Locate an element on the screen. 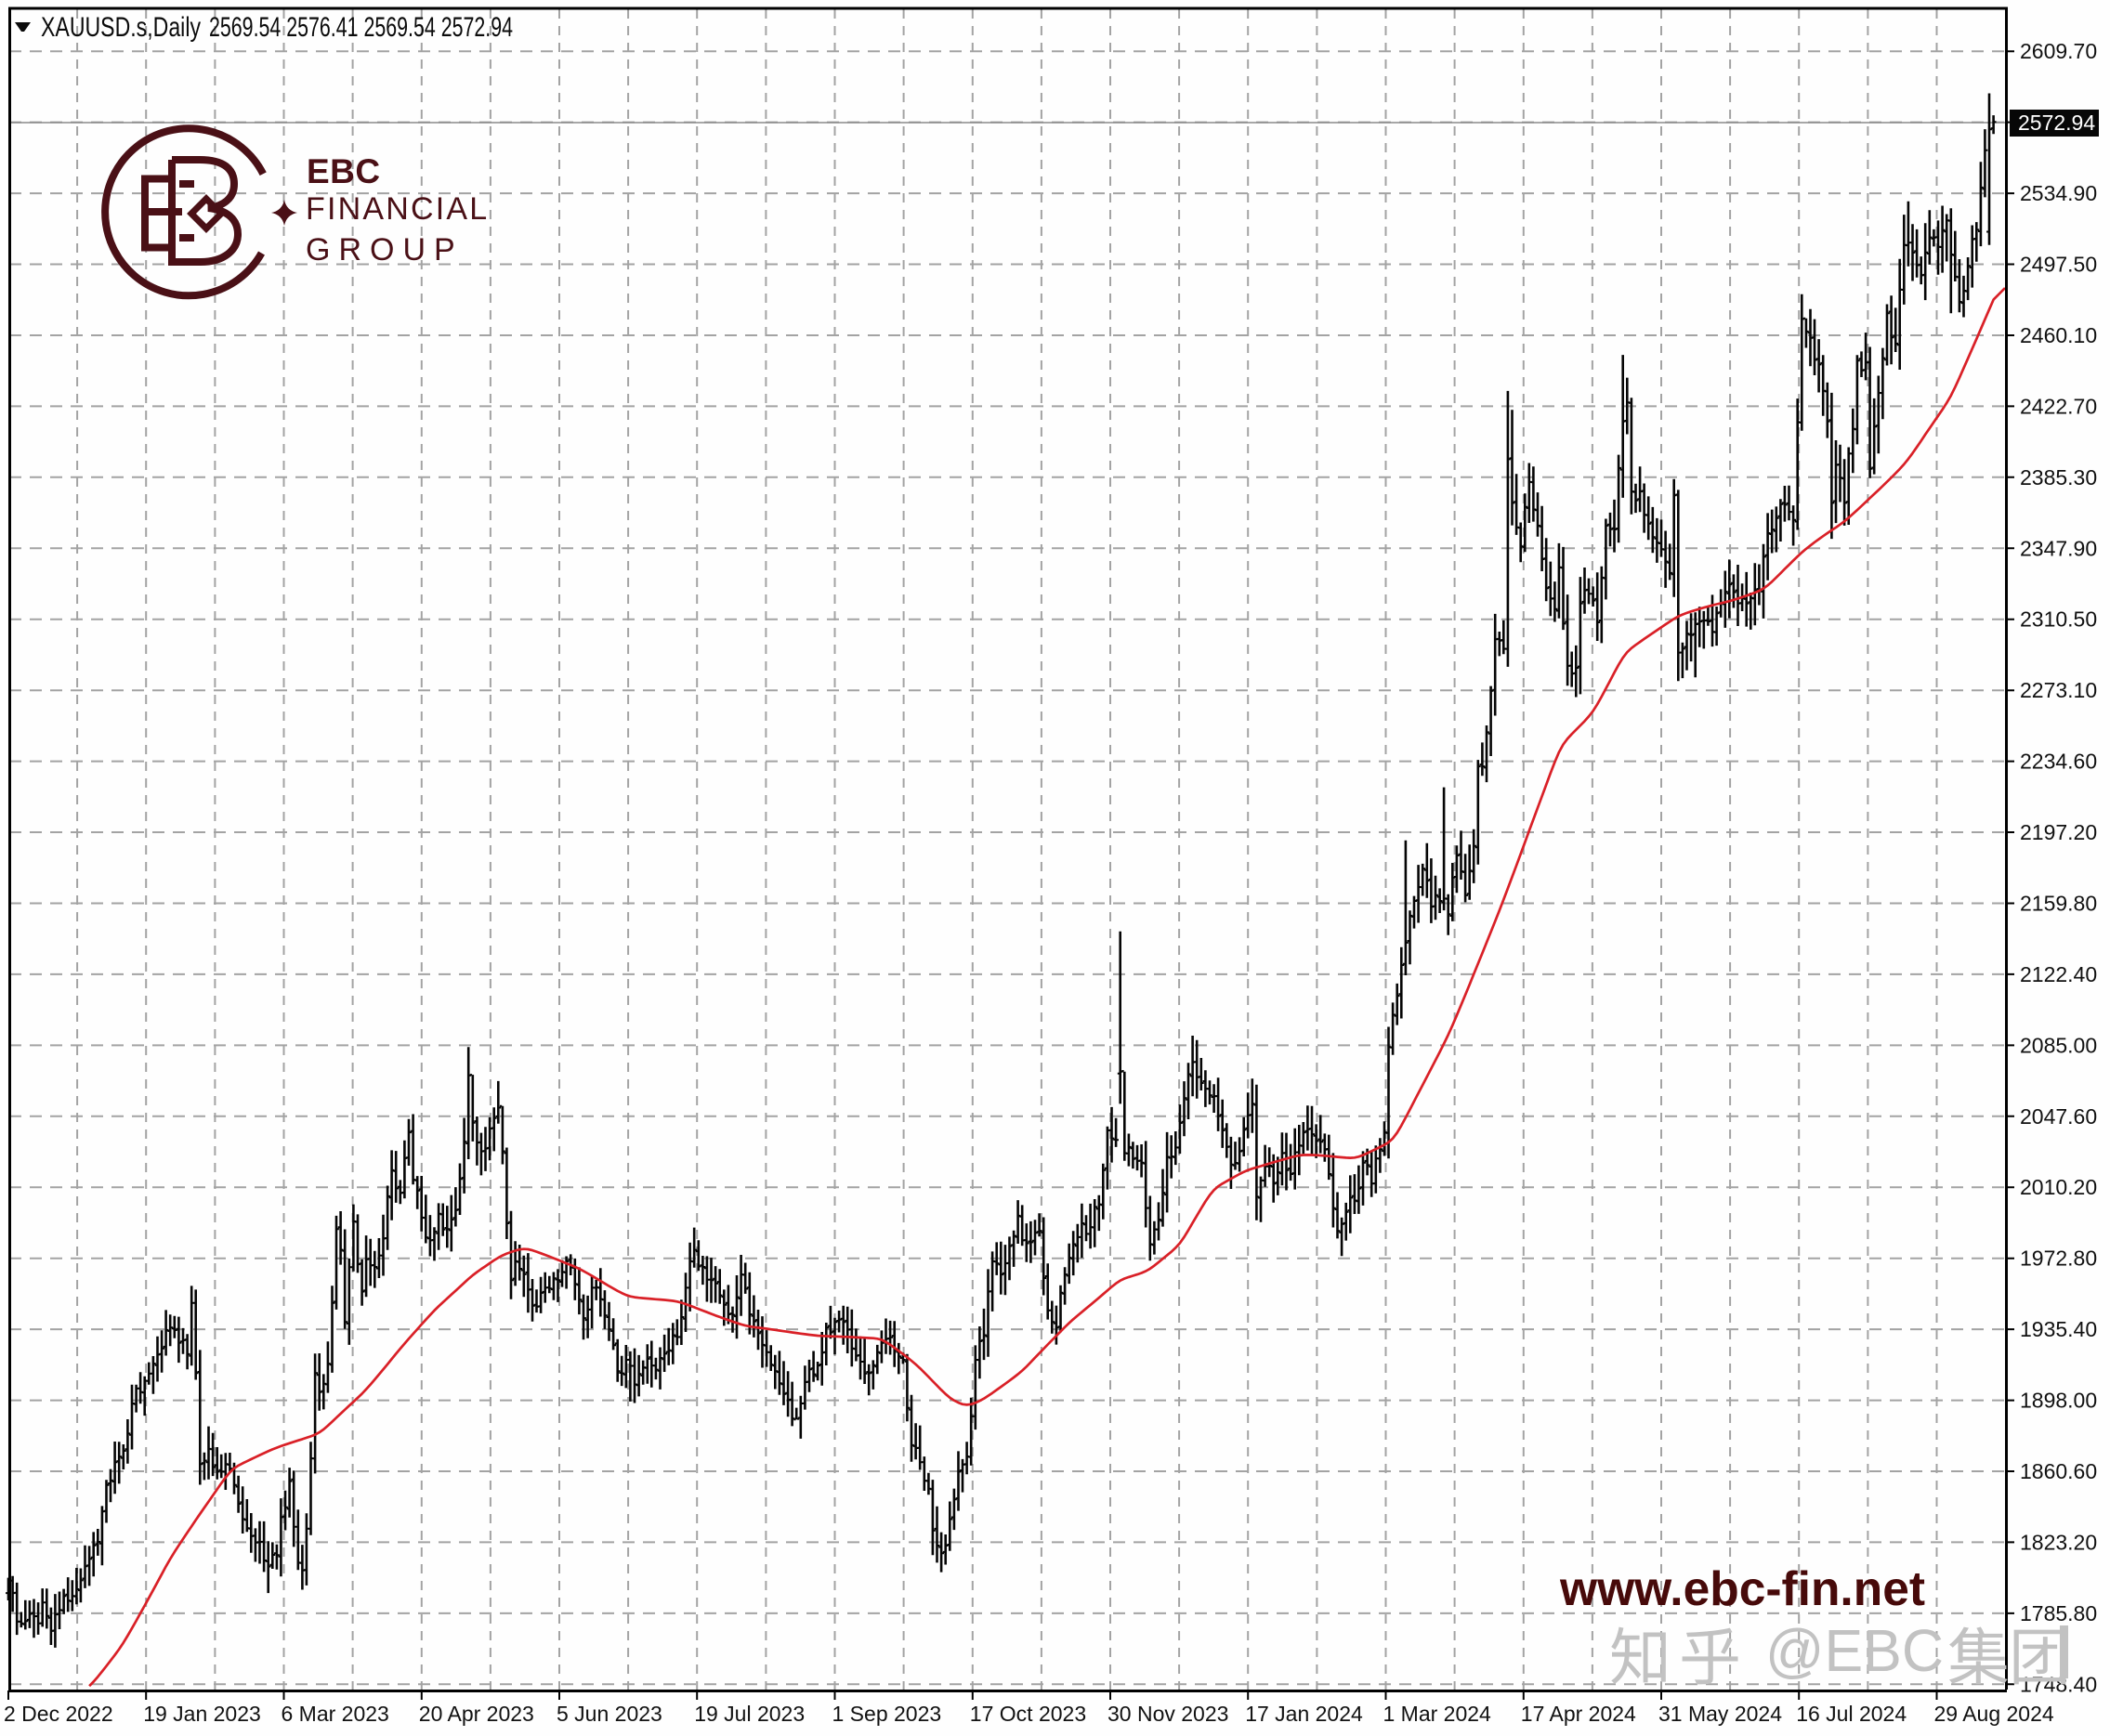 This screenshot has height=1736, width=2110. svg-text: 2047.60 is located at coordinates (2058, 1116).